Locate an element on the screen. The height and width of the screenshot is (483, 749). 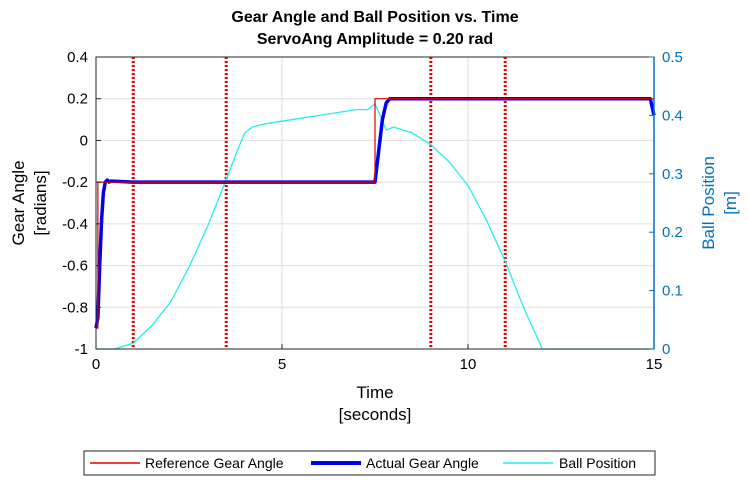
x-axis-label: Time is located at coordinates (374, 392).